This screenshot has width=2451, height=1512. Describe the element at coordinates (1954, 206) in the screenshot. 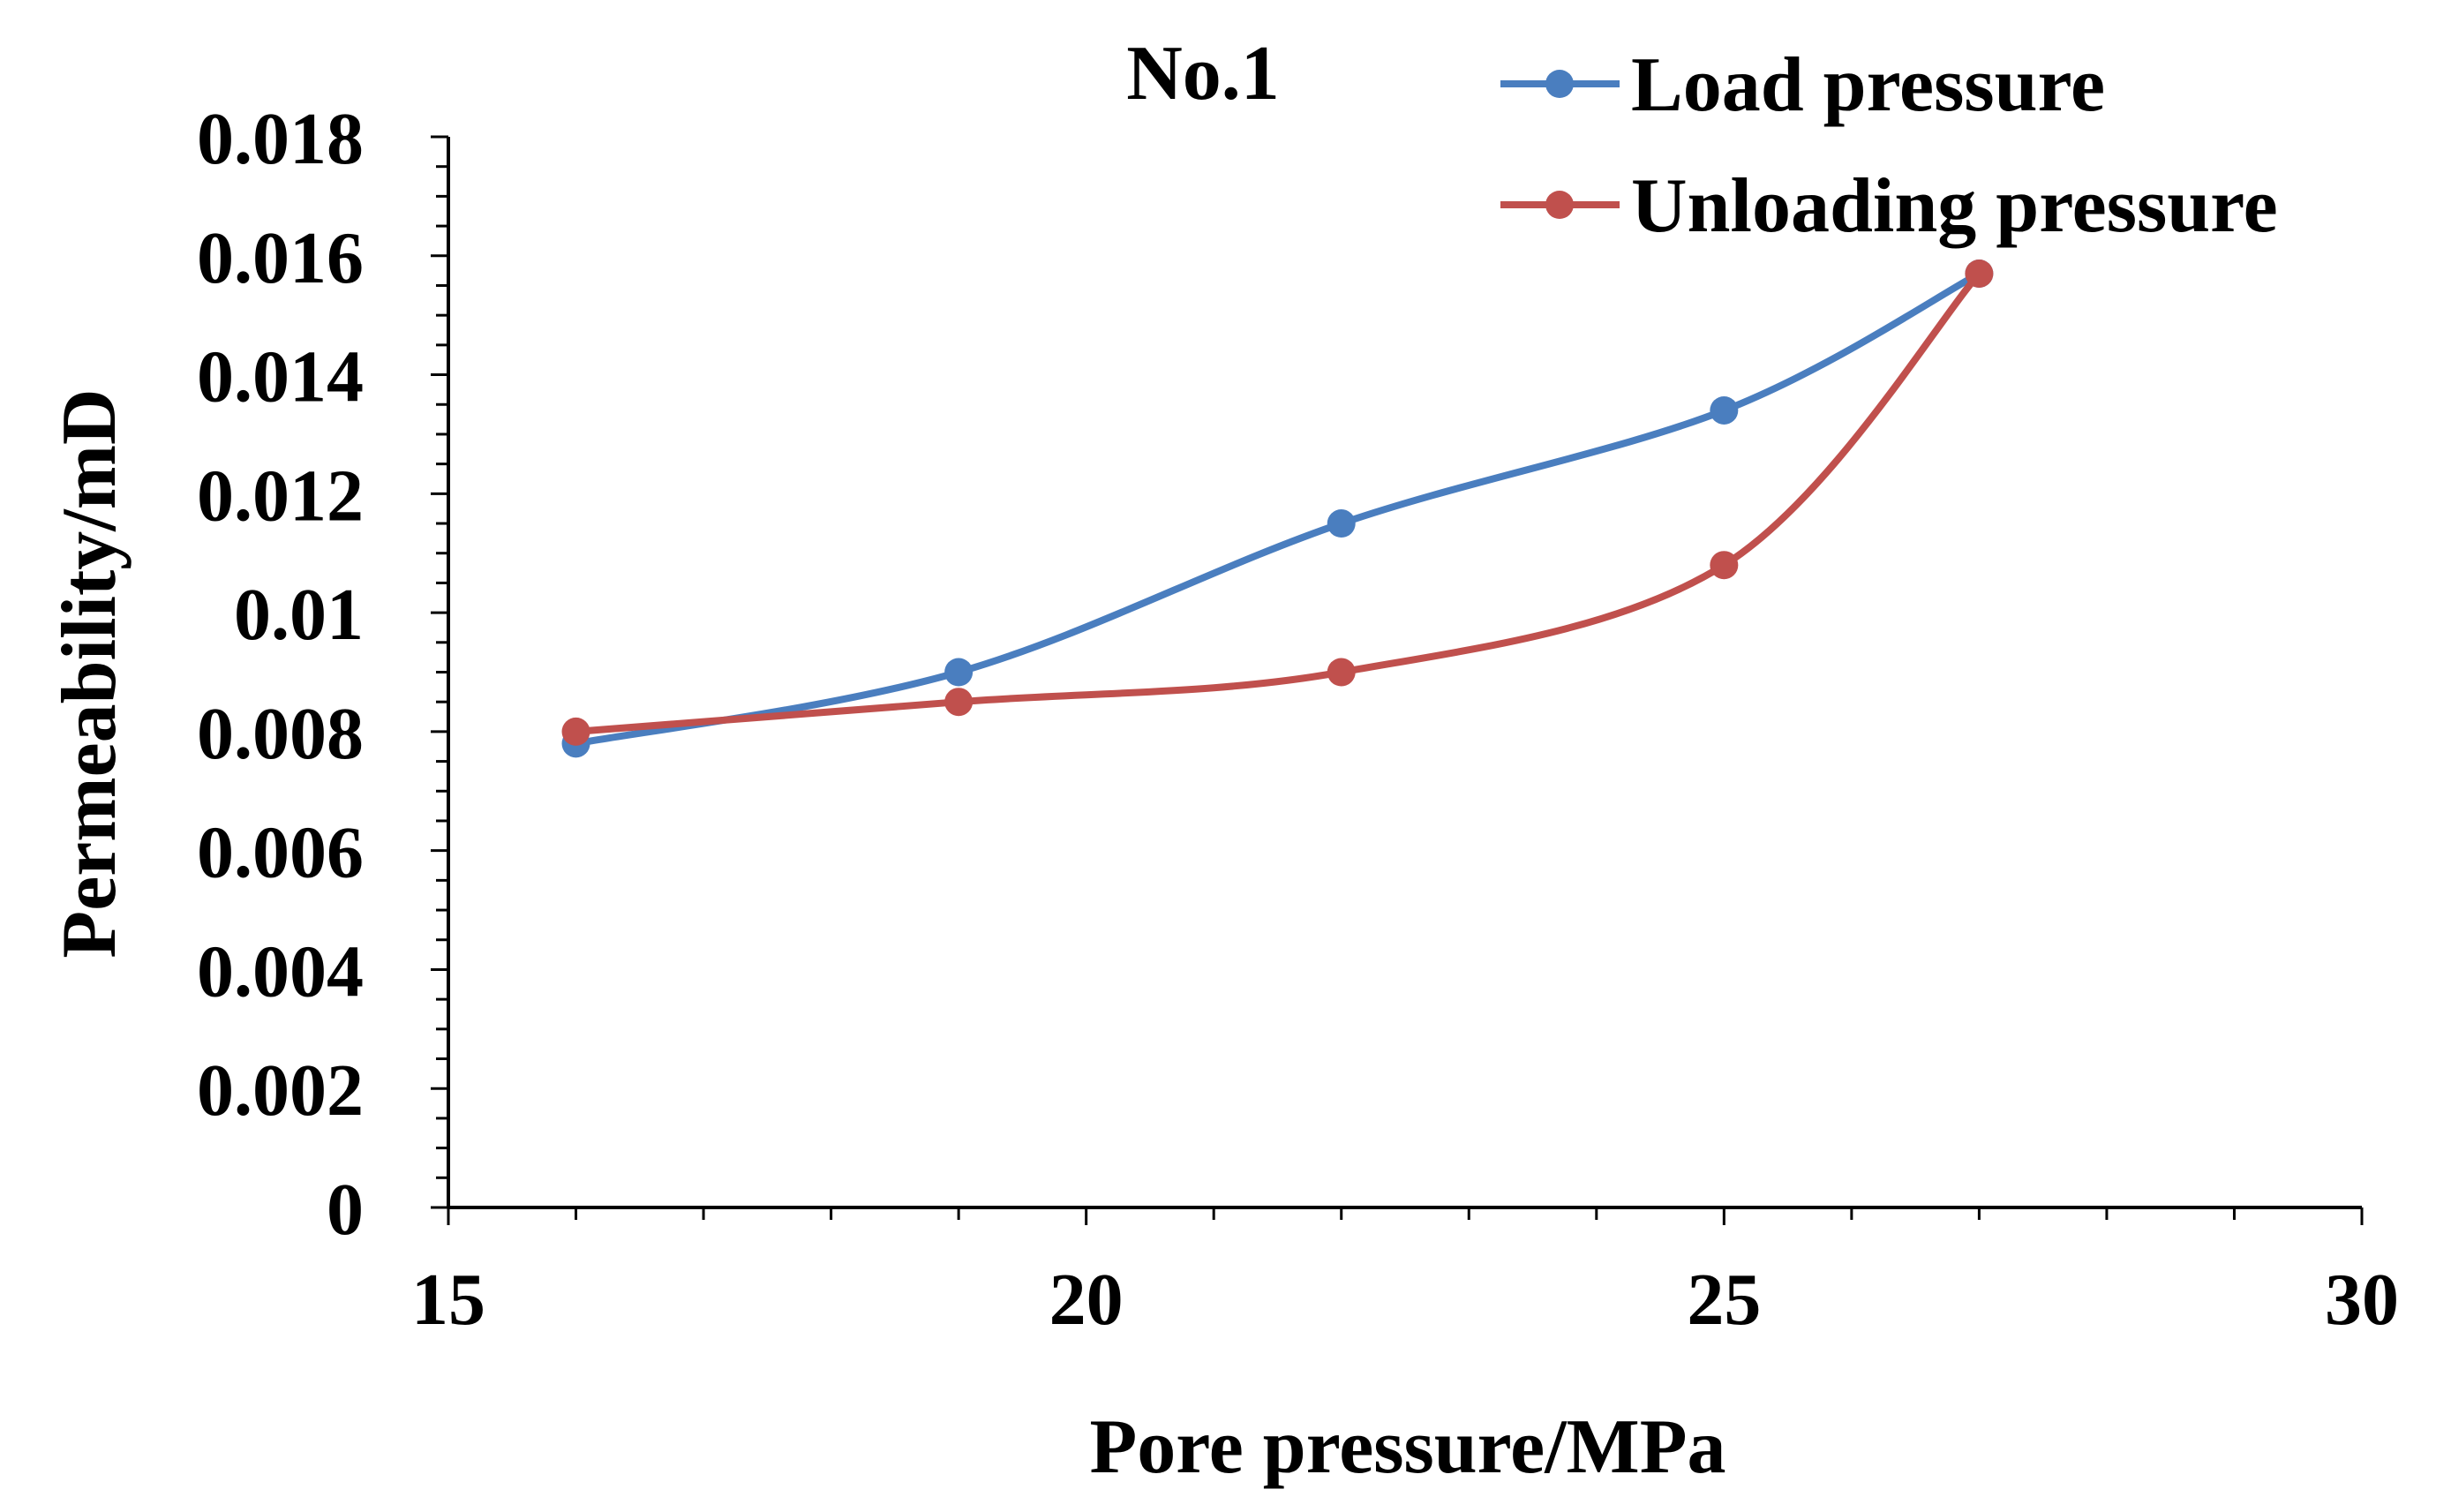

I see `legend-label-unloading-pressure: Unloading pressure` at that location.